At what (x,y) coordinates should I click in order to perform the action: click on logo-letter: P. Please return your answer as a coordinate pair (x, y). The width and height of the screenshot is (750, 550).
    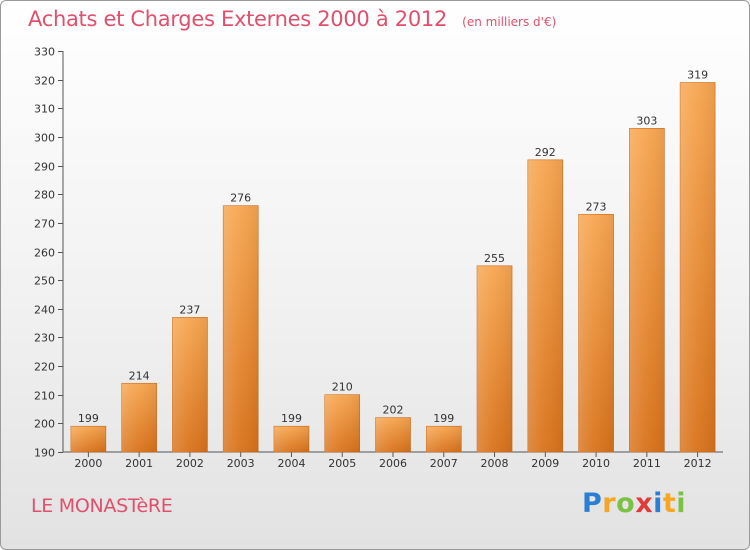
    Looking at the image, I should click on (592, 503).